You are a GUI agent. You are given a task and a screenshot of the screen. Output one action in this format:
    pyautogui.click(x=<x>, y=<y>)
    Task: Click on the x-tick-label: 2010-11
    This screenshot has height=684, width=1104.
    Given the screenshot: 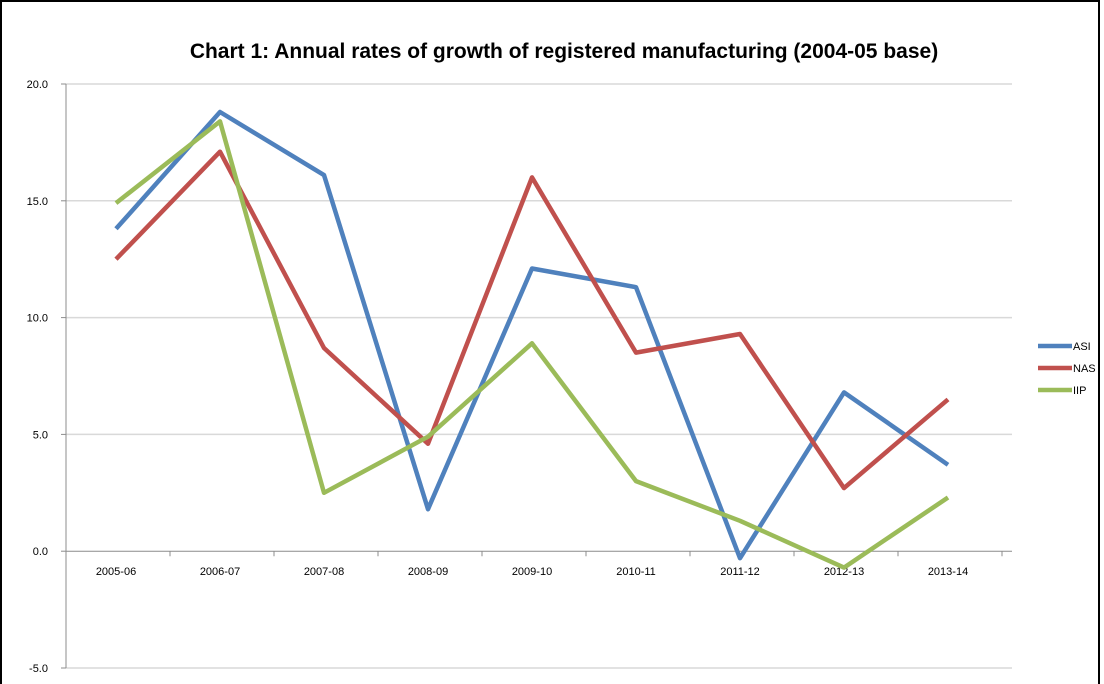 What is the action you would take?
    pyautogui.click(x=636, y=572)
    